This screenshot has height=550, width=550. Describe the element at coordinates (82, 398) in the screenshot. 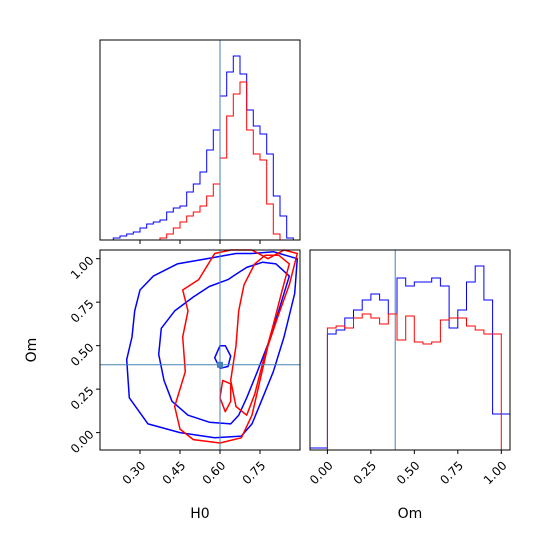

I see `joint-ytick-label-1: 0.25` at that location.